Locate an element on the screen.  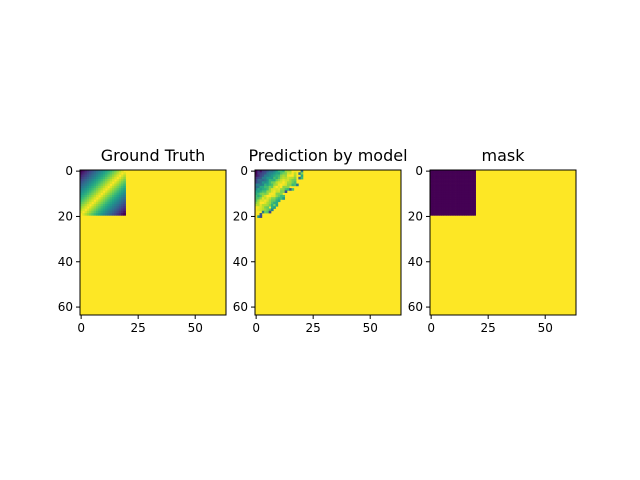
x-tick-label: 0 is located at coordinates (431, 328).